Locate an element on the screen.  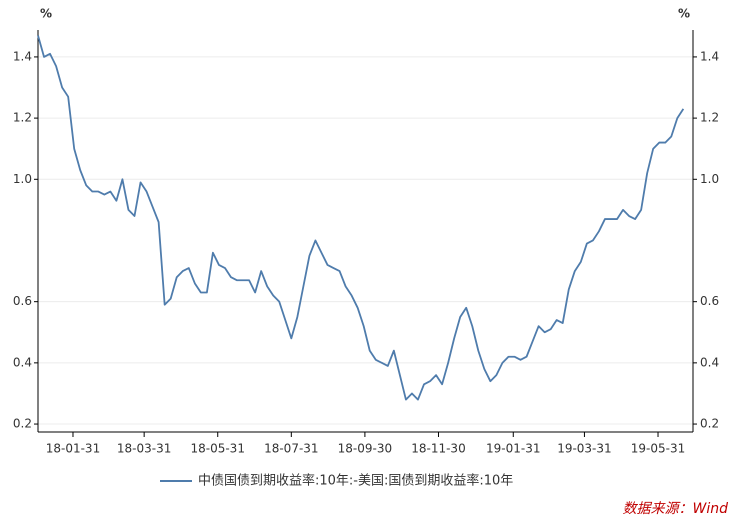
y2-tick-label: 0.4 is located at coordinates (709, 362).